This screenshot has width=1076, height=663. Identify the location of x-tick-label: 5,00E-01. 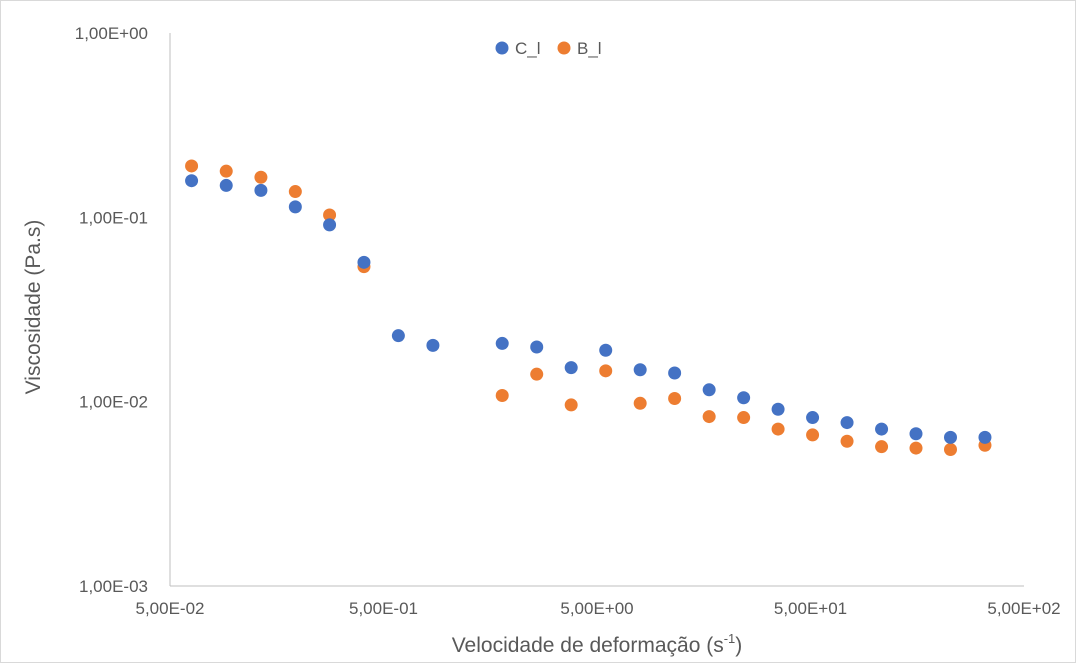
(383, 608).